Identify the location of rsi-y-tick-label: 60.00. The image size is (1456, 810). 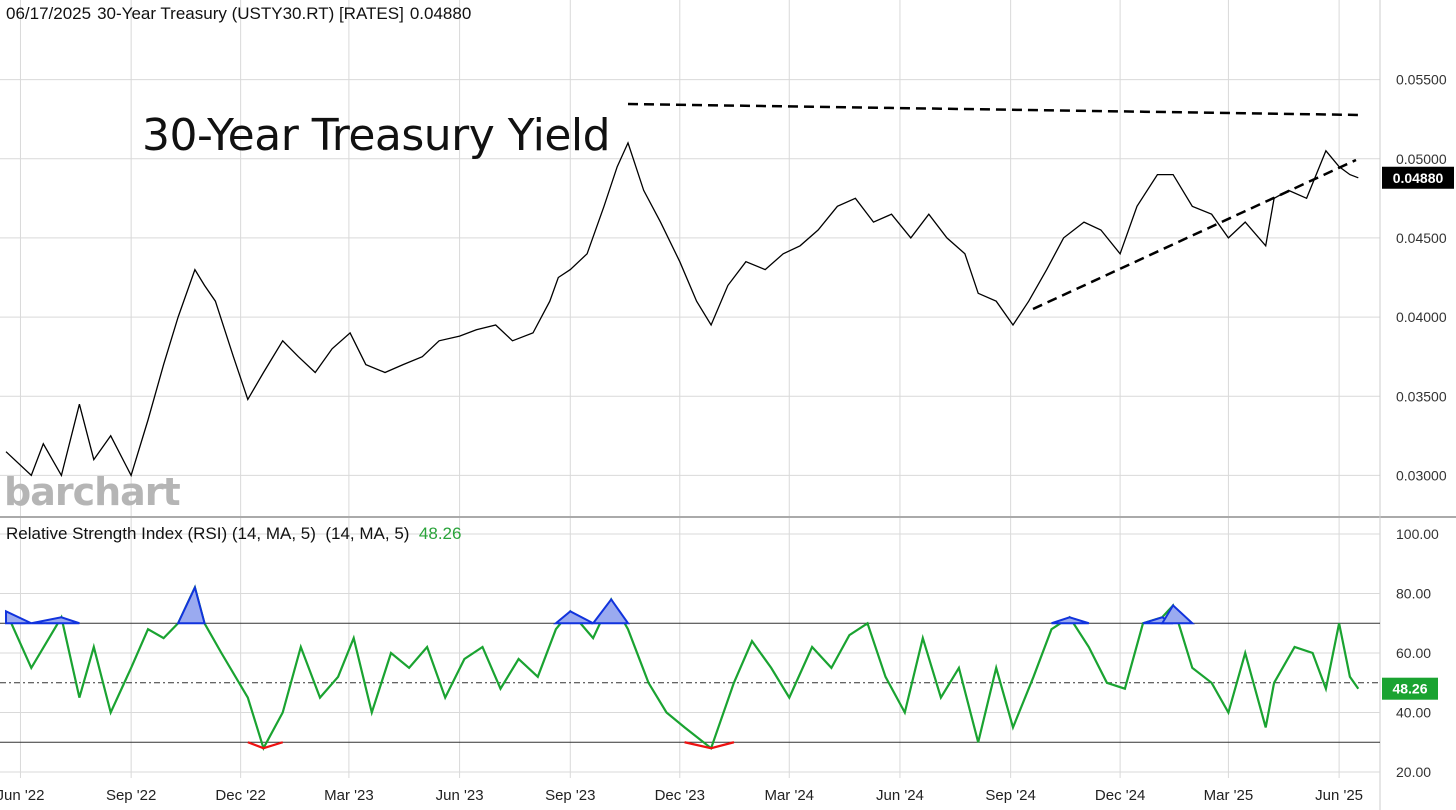
(1413, 653).